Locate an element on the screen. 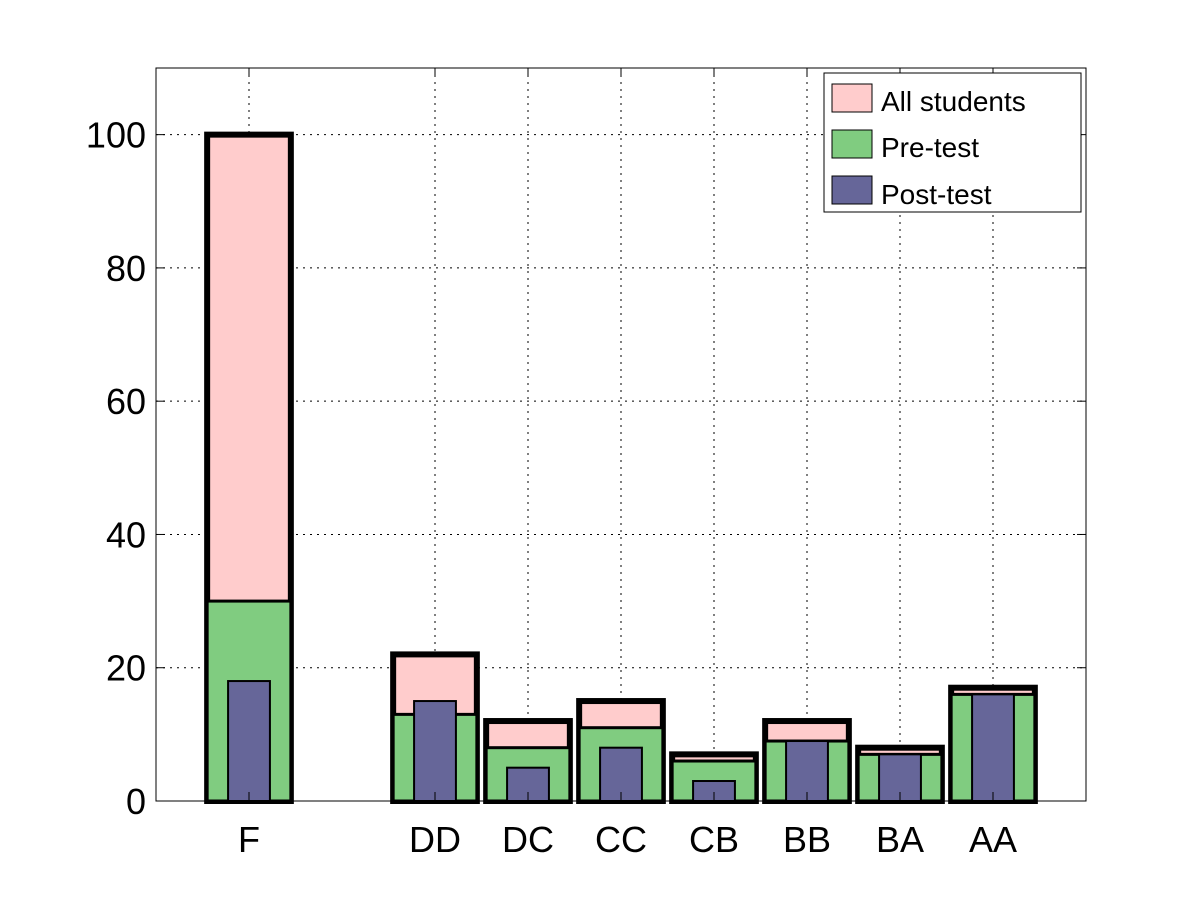 The width and height of the screenshot is (1200, 902). legend-label-all-students: All students is located at coordinates (953, 101).